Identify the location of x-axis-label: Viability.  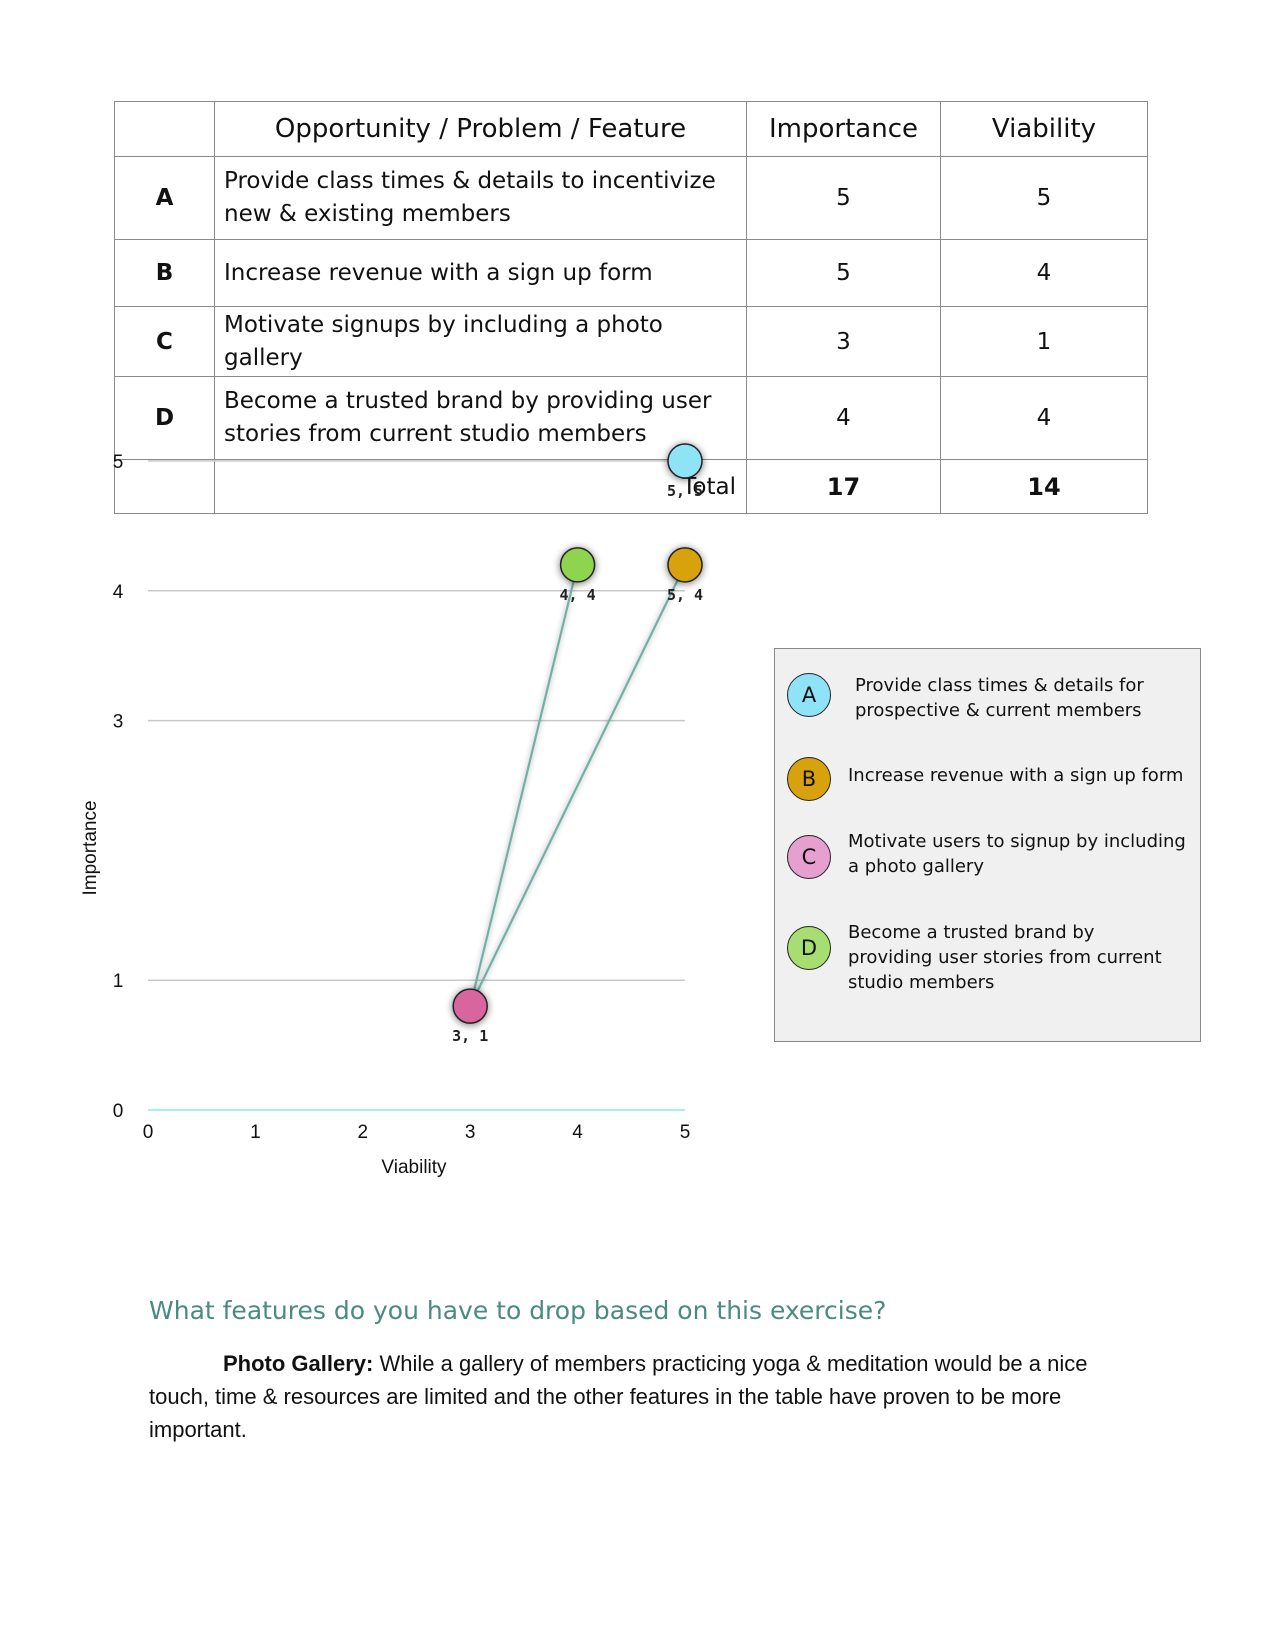
(414, 1167).